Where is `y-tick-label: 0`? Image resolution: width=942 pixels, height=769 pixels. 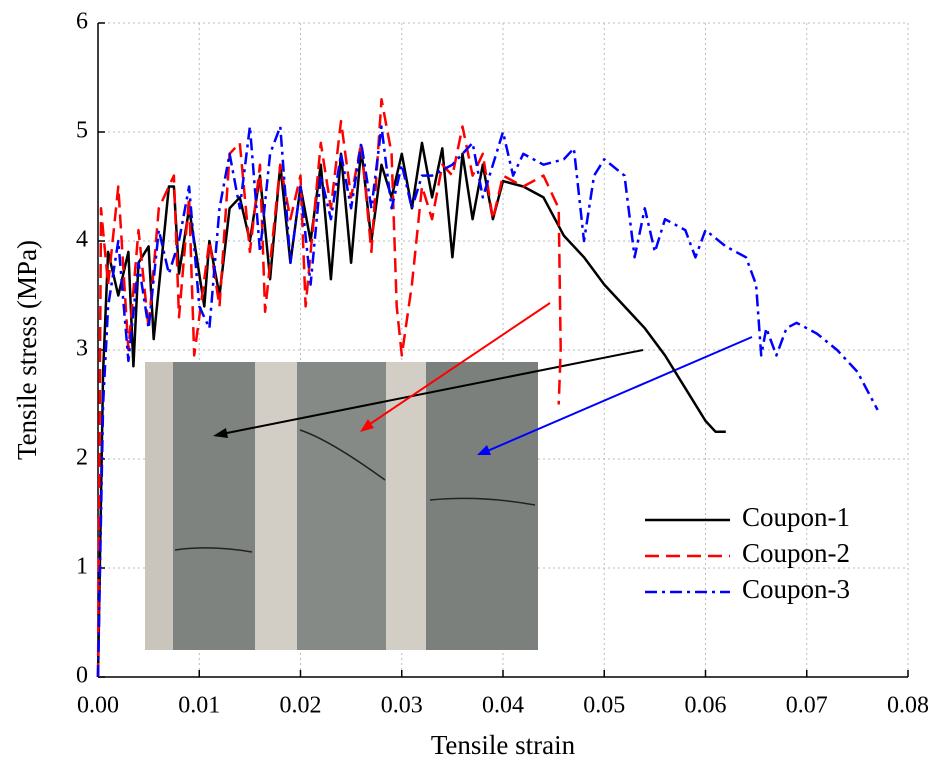
y-tick-label: 0 is located at coordinates (82, 676).